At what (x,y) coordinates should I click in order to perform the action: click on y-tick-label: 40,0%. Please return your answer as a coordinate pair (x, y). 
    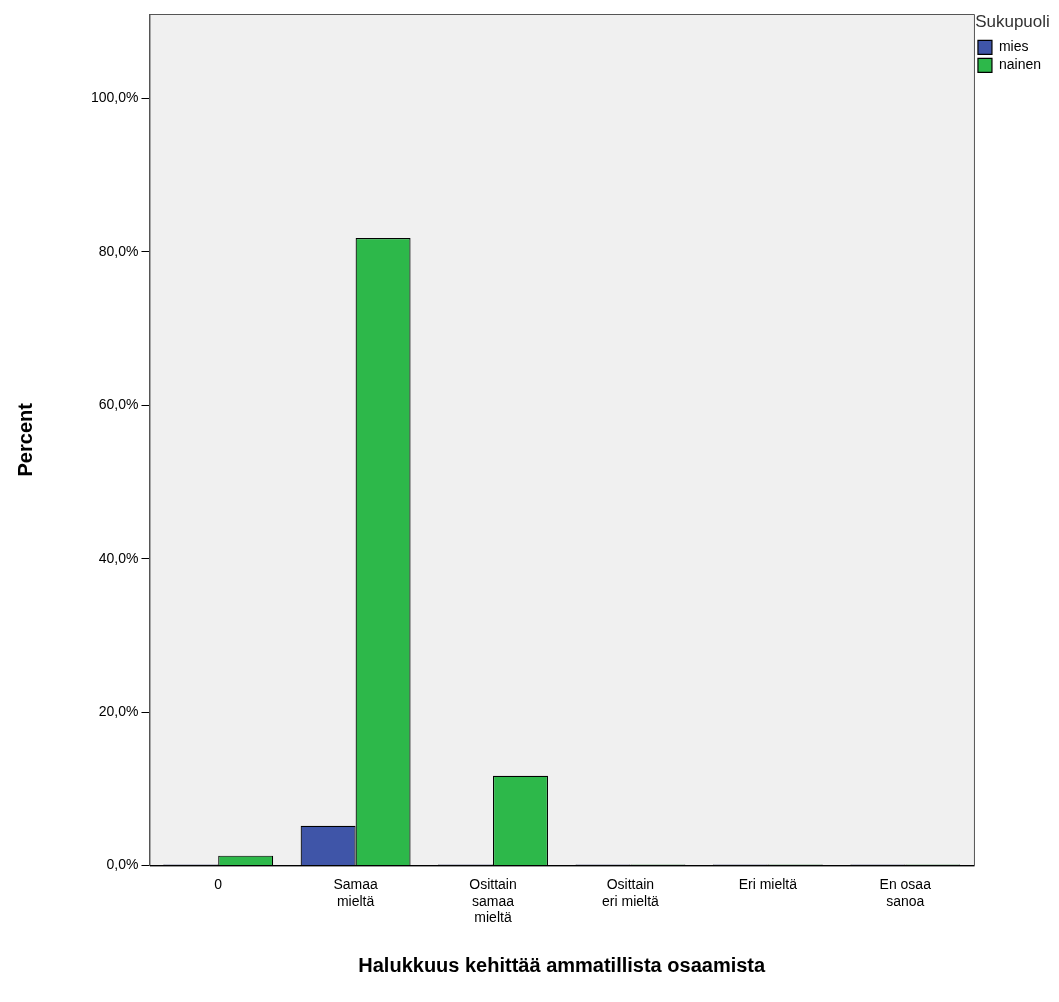
    Looking at the image, I should click on (118, 557).